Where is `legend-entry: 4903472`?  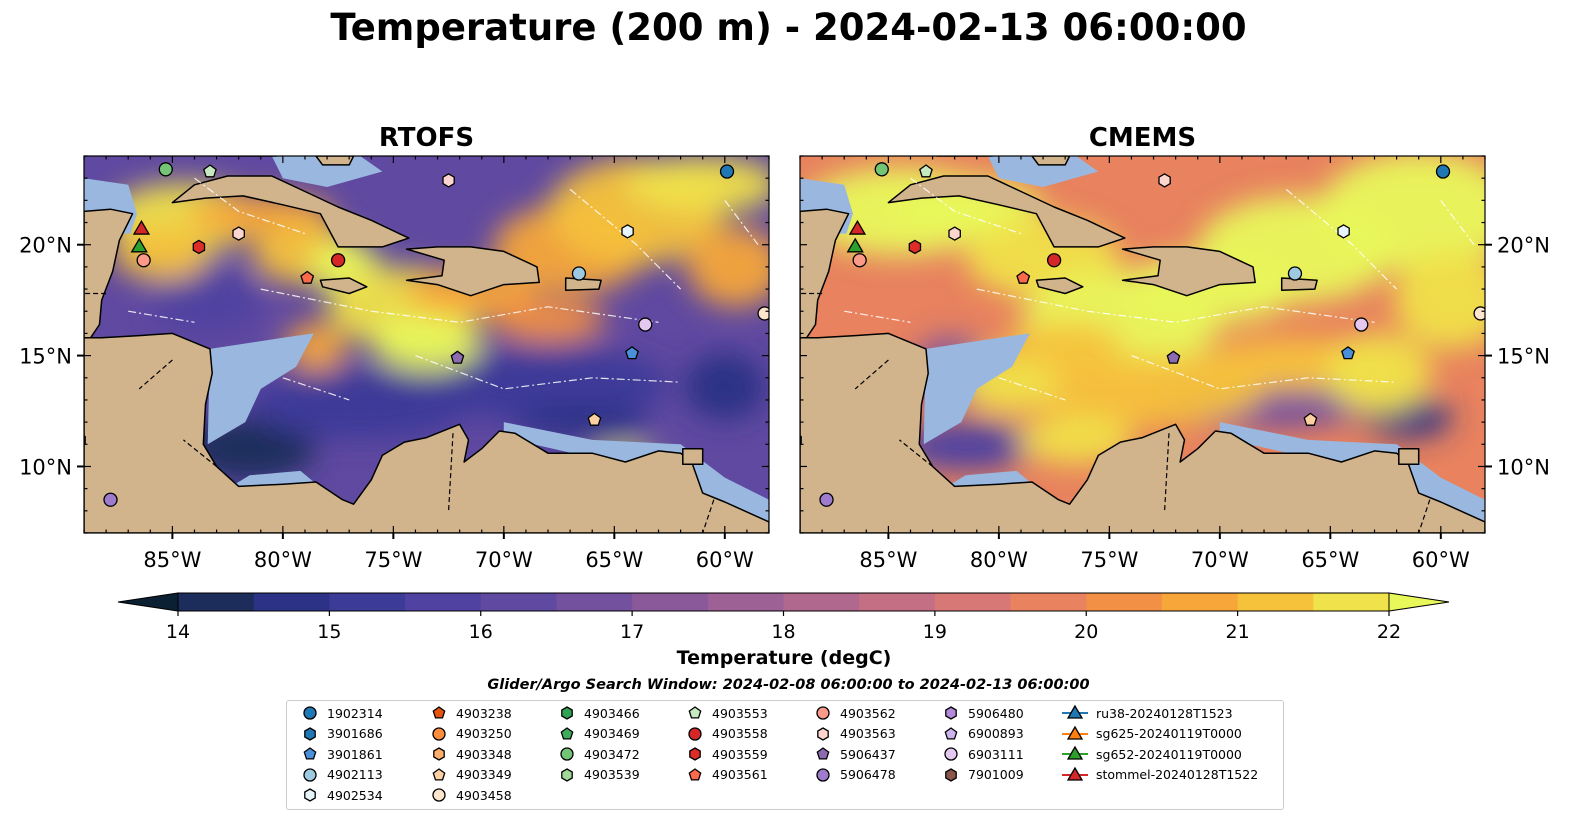
legend-entry: 4903472 is located at coordinates (599, 754).